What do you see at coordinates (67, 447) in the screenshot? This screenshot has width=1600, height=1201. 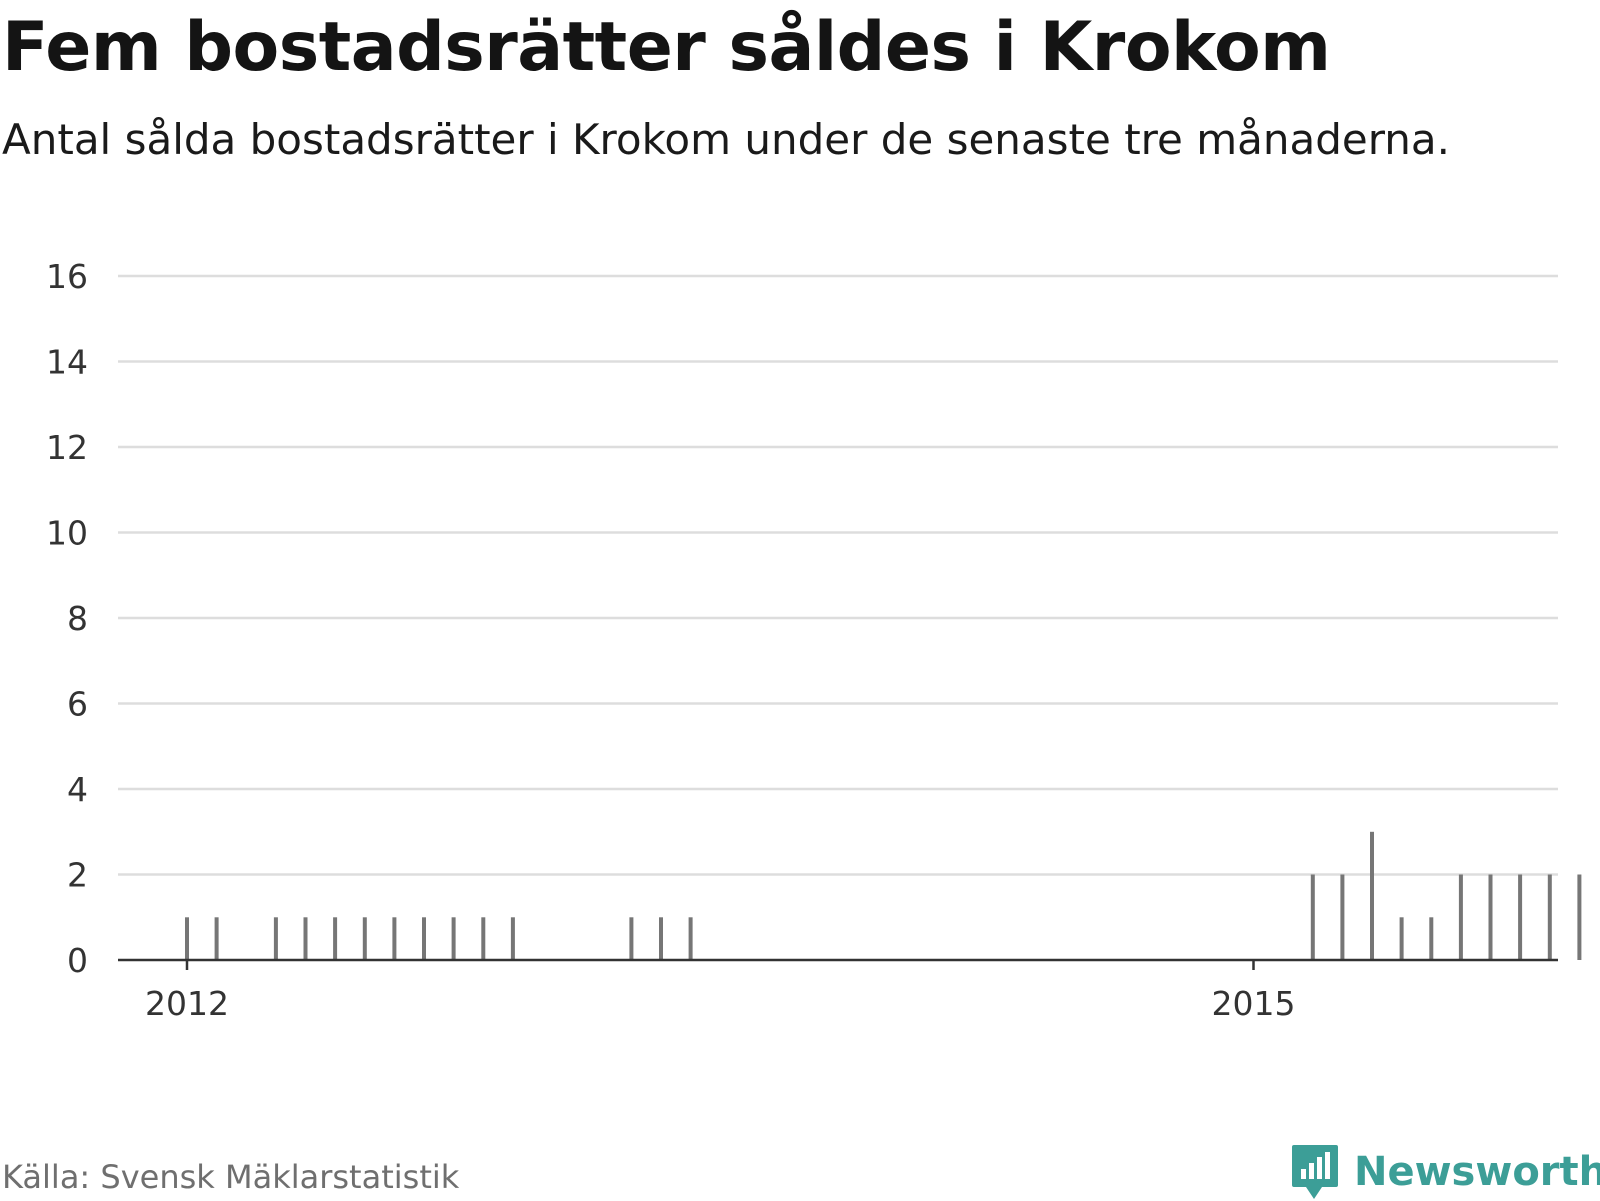 I see `y-tick-label: 12` at bounding box center [67, 447].